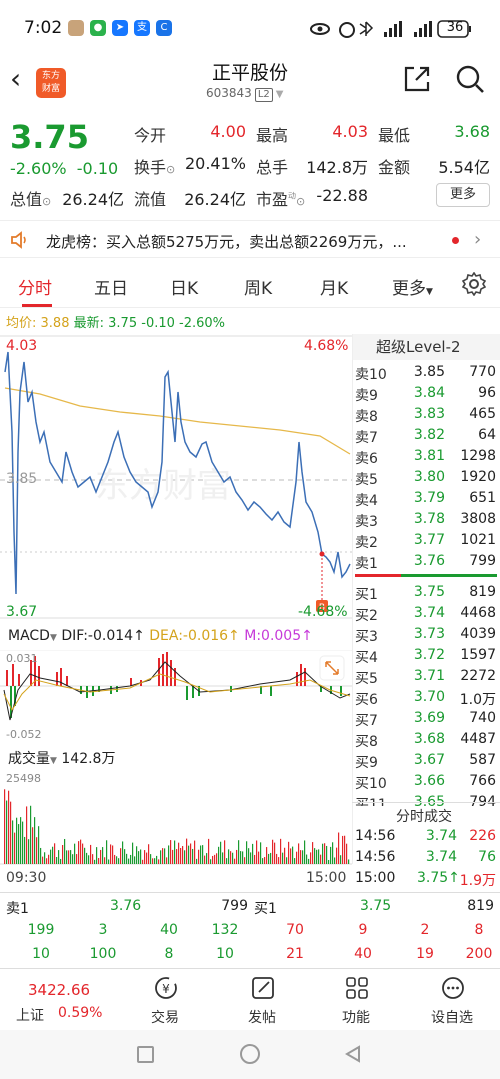 The height and width of the screenshot is (1079, 500). I want to click on open-value: 4.00, so click(228, 131).